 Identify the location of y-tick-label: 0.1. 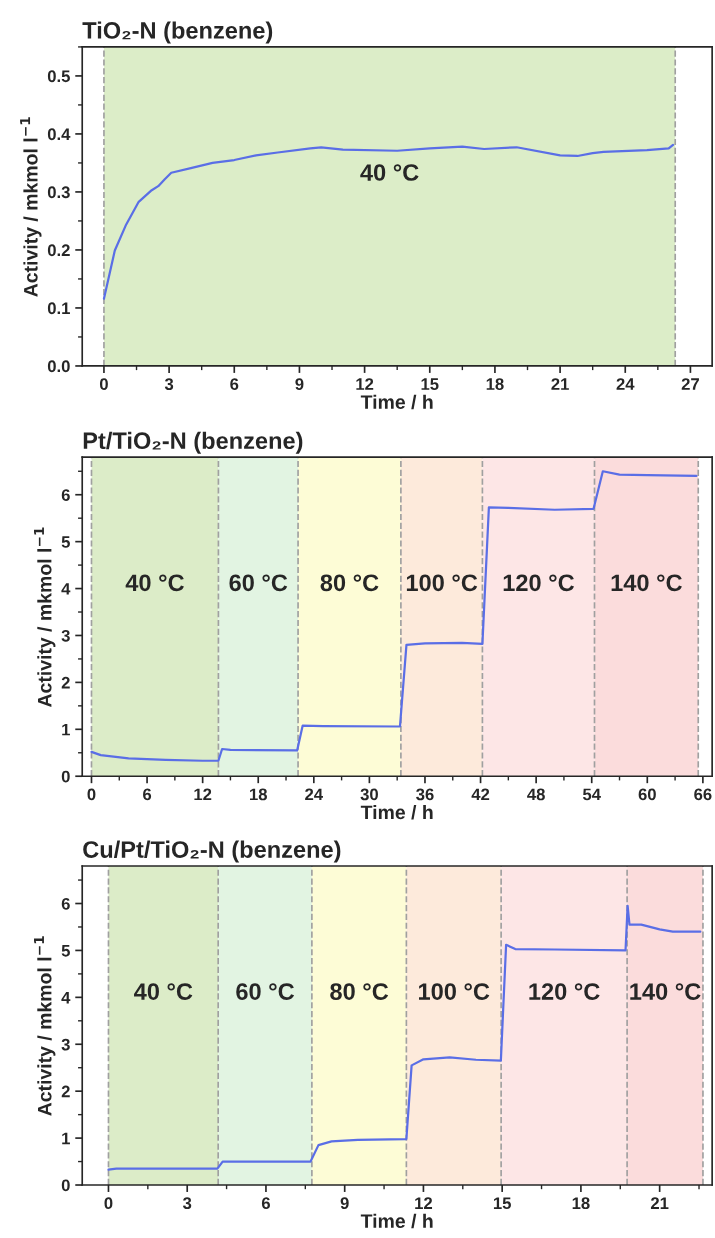
(58, 308).